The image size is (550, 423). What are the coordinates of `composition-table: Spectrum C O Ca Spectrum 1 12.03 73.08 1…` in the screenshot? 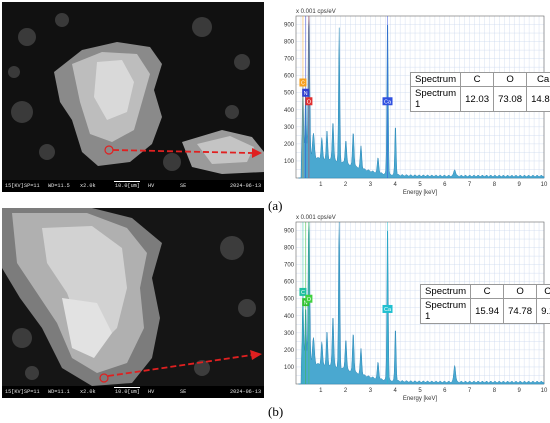 It's located at (479, 92).